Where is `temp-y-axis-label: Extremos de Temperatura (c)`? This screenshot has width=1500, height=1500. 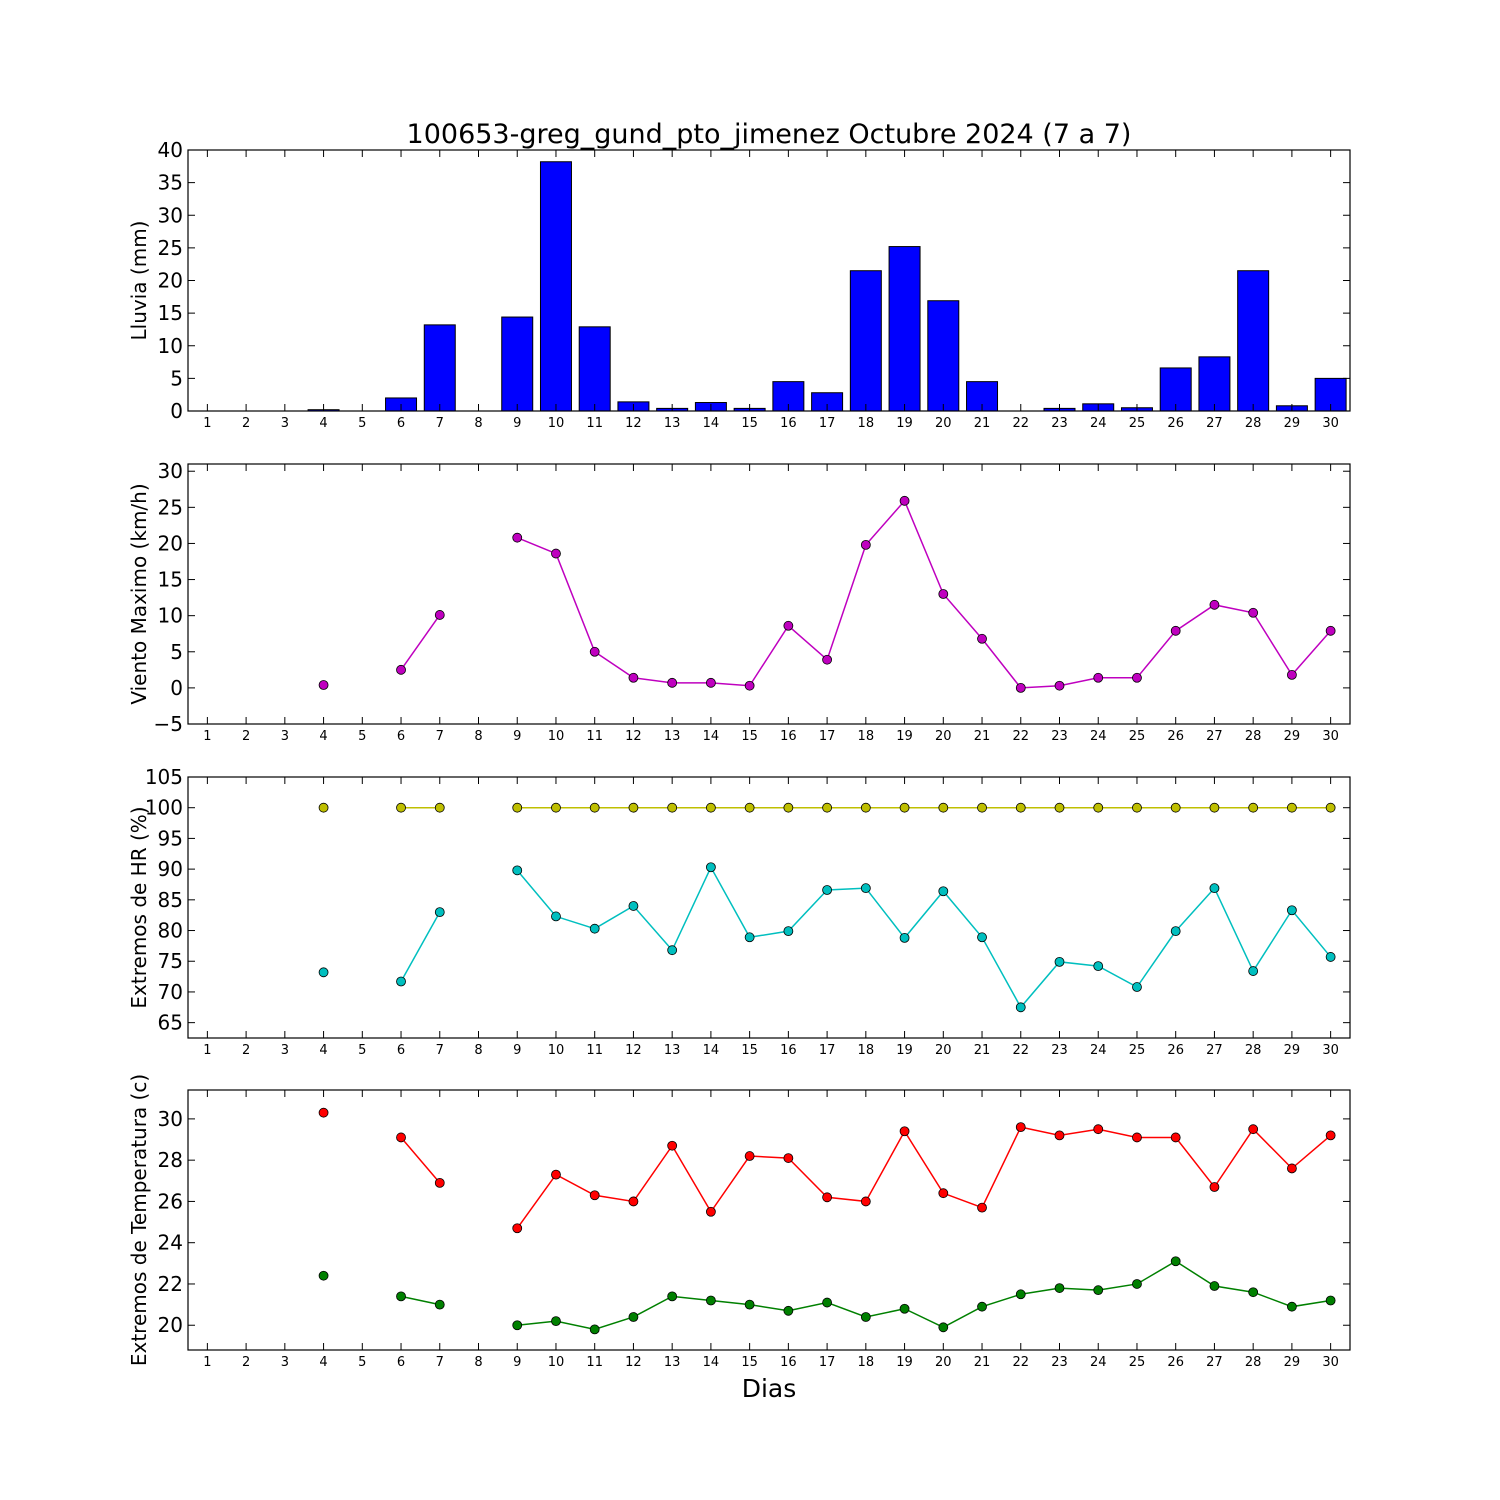
temp-y-axis-label: Extremos de Temperatura (c) is located at coordinates (139, 1220).